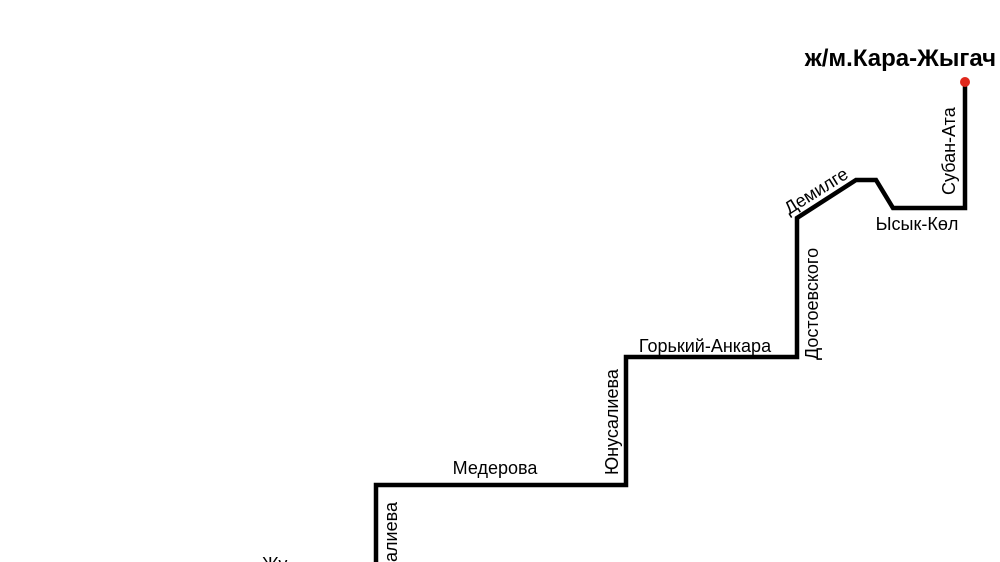  I want to click on street-label-mederova: Медерова, so click(496, 468).